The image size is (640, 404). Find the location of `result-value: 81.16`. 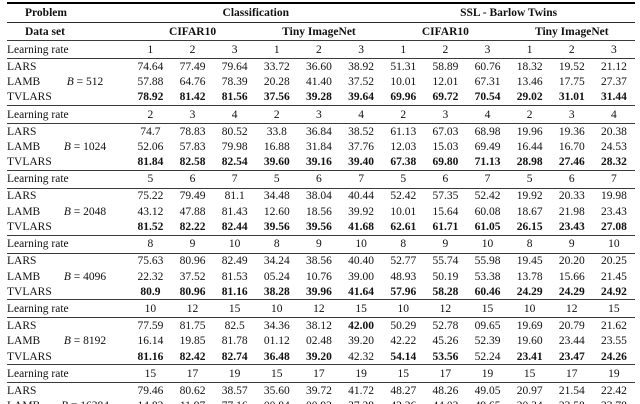

result-value: 81.16 is located at coordinates (234, 291).